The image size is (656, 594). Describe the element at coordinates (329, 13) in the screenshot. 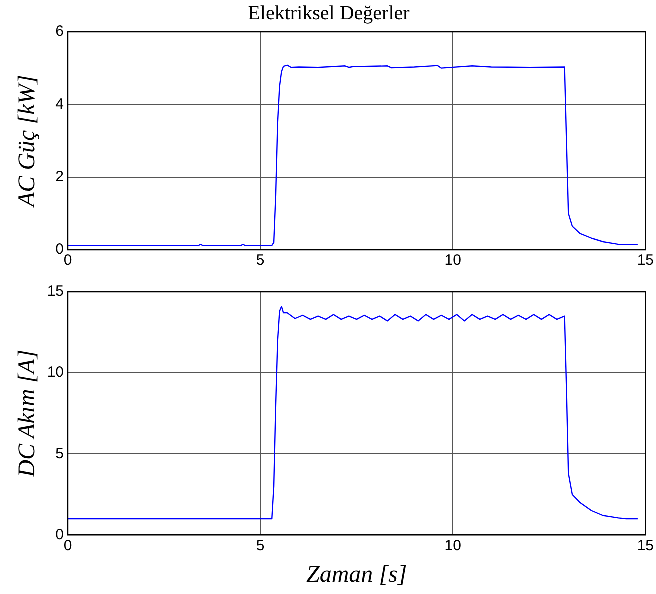

I see `chart-title: Elektriksel Değerler` at that location.